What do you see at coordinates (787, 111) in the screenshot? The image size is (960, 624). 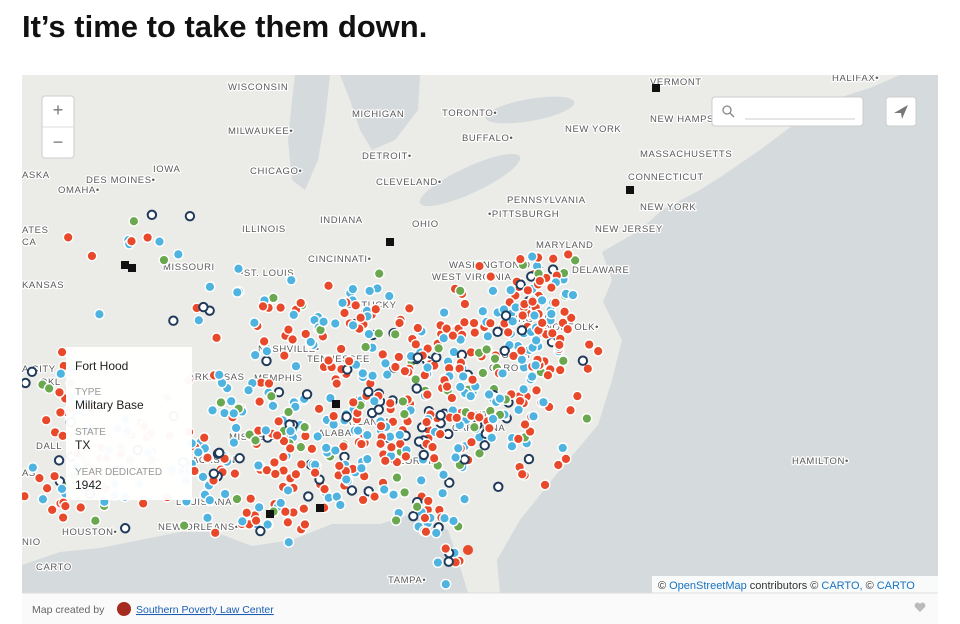 I see `search-box` at bounding box center [787, 111].